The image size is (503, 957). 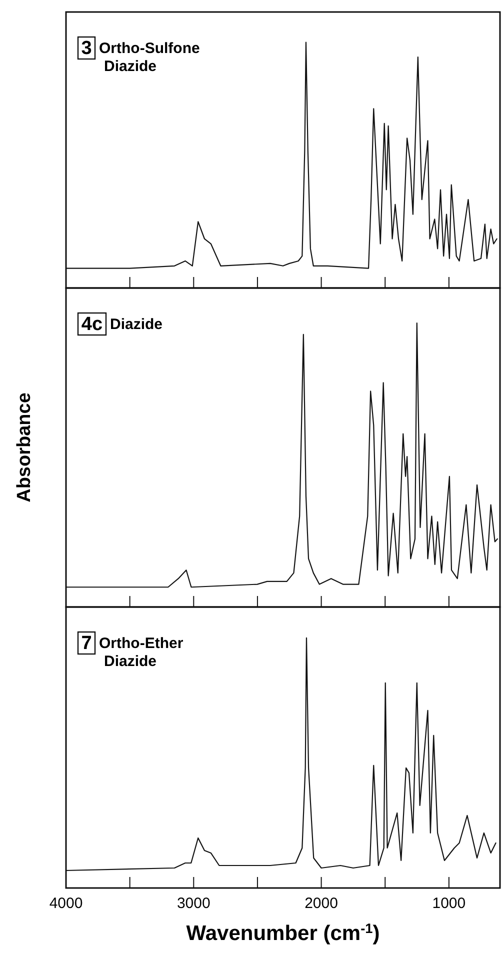 What do you see at coordinates (66, 903) in the screenshot?
I see `x-tick-label: 4000` at bounding box center [66, 903].